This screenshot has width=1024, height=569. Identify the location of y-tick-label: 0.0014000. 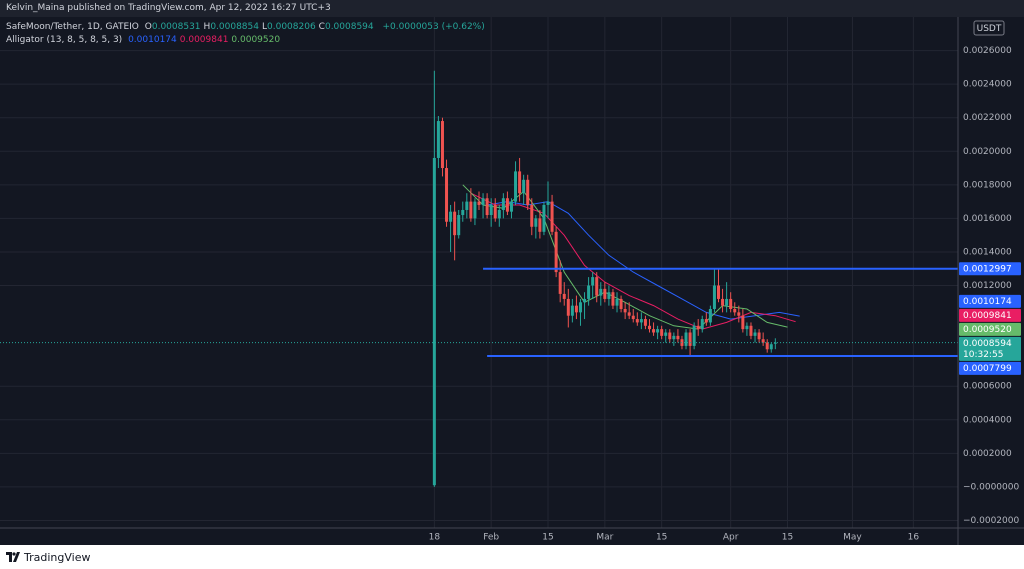
(987, 252).